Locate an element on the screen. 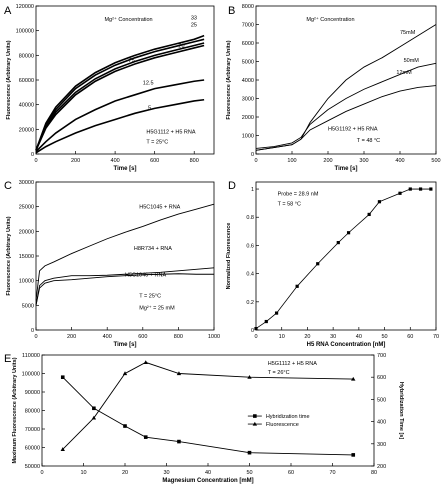 The height and width of the screenshot is (499, 442). x-axis-label: H5 RNA Concentration [nM] is located at coordinates (346, 345).